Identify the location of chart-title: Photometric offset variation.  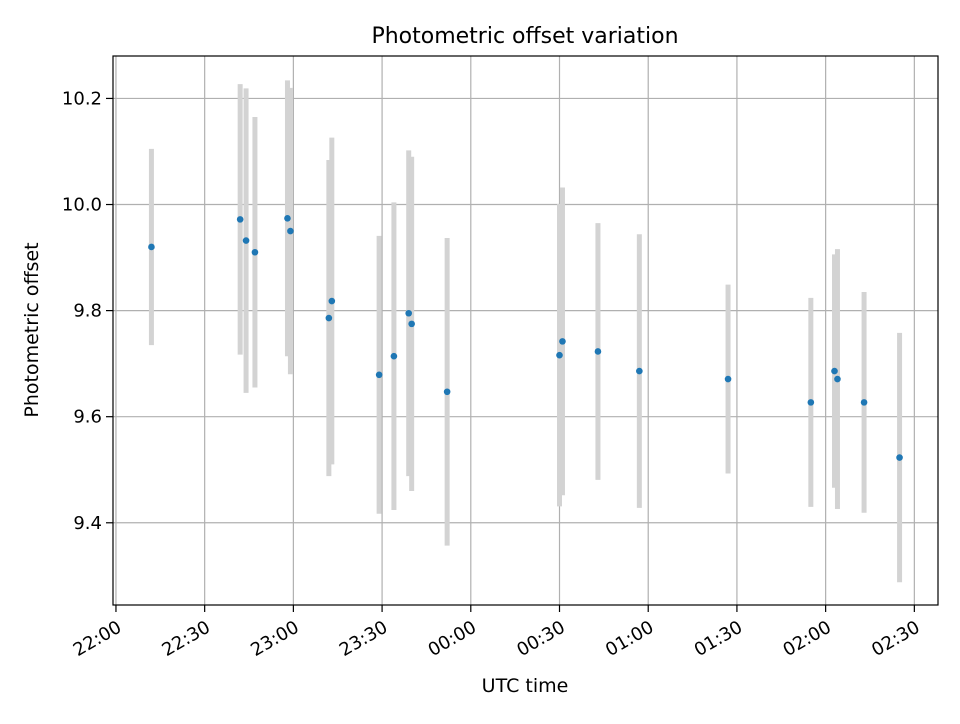
(524, 36).